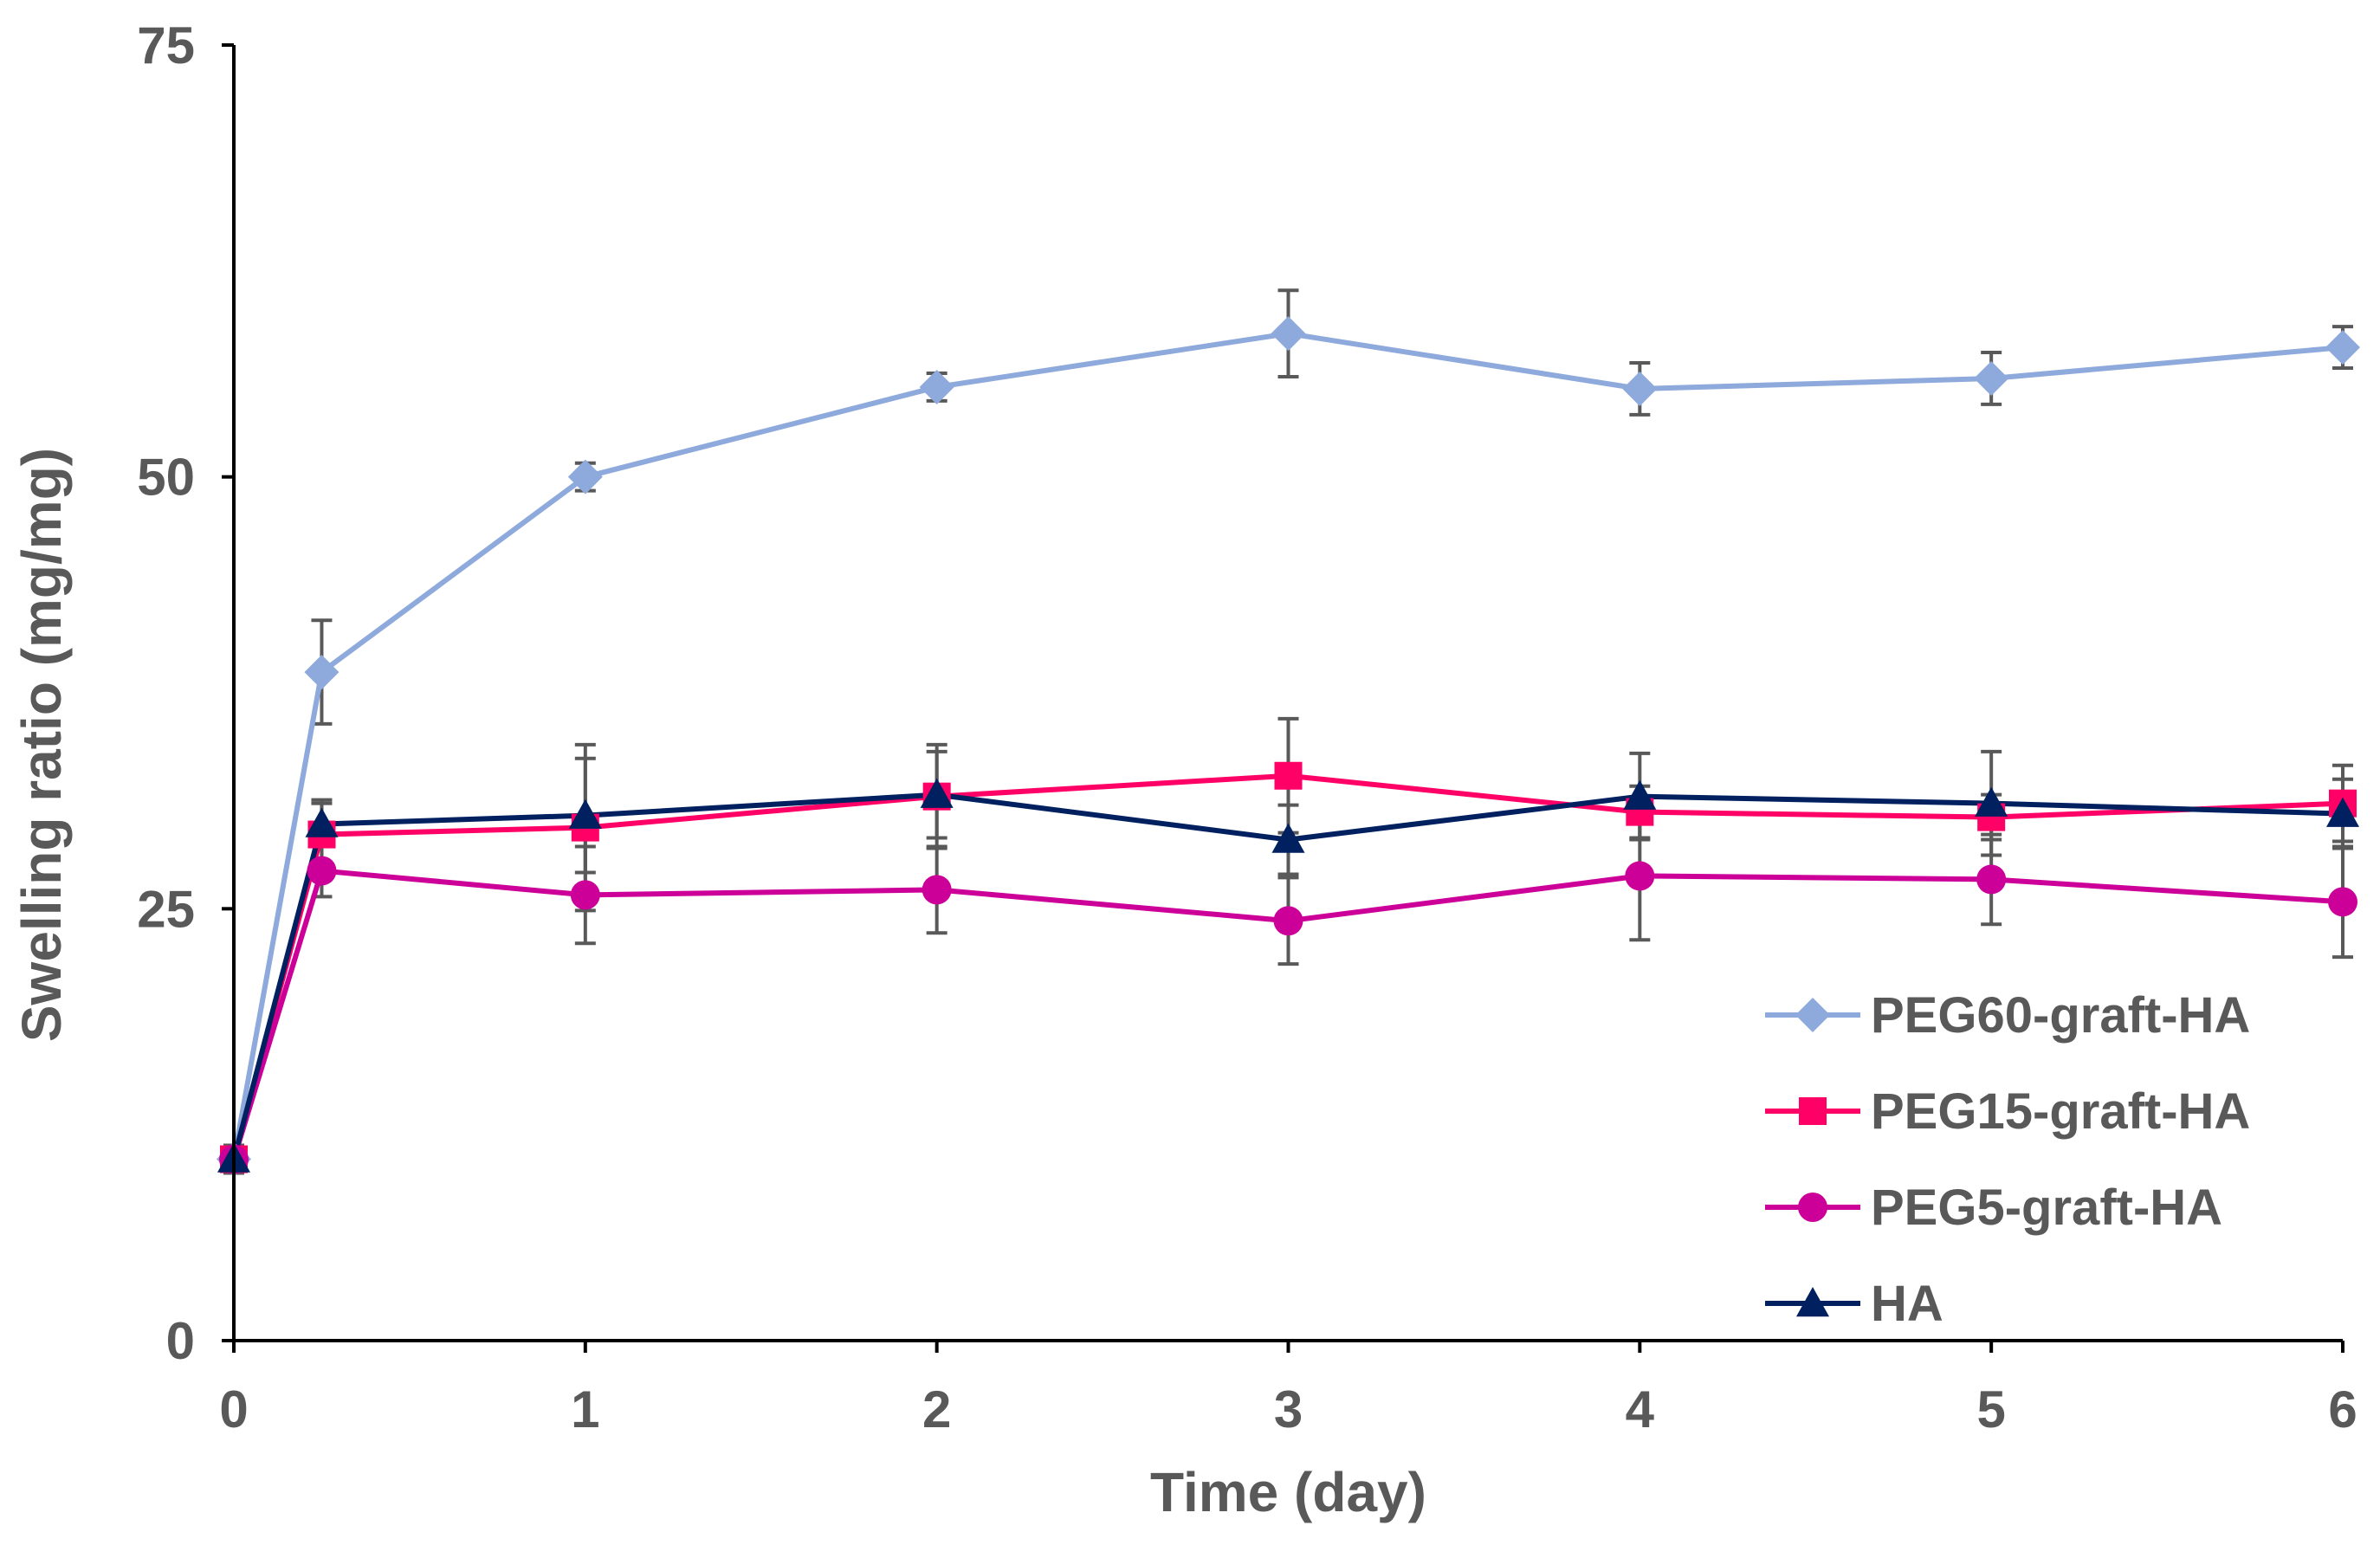 This screenshot has width=2380, height=1545. What do you see at coordinates (1812, 1302) in the screenshot?
I see `legend-marker-ha` at bounding box center [1812, 1302].